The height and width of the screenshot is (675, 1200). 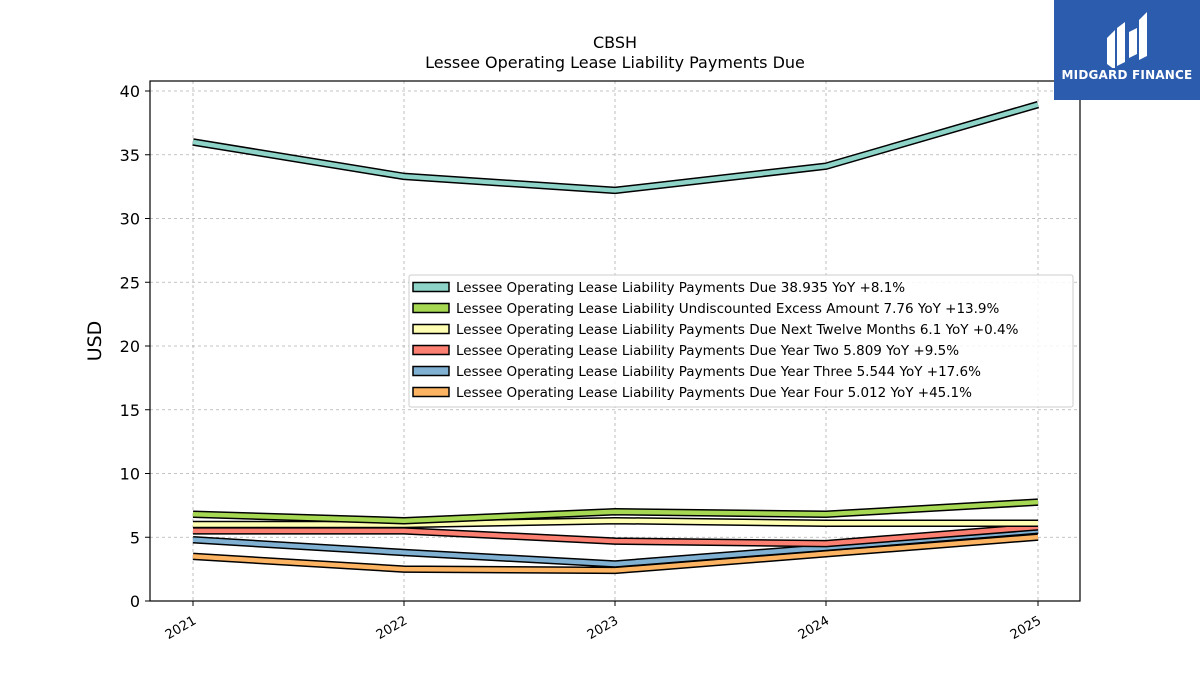 What do you see at coordinates (1127, 40) in the screenshot?
I see `midgard-logo-icon` at bounding box center [1127, 40].